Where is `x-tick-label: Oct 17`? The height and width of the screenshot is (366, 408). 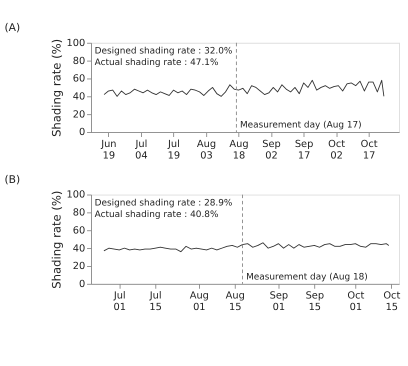
x-tick-label: Oct 17 is located at coordinates (369, 150).